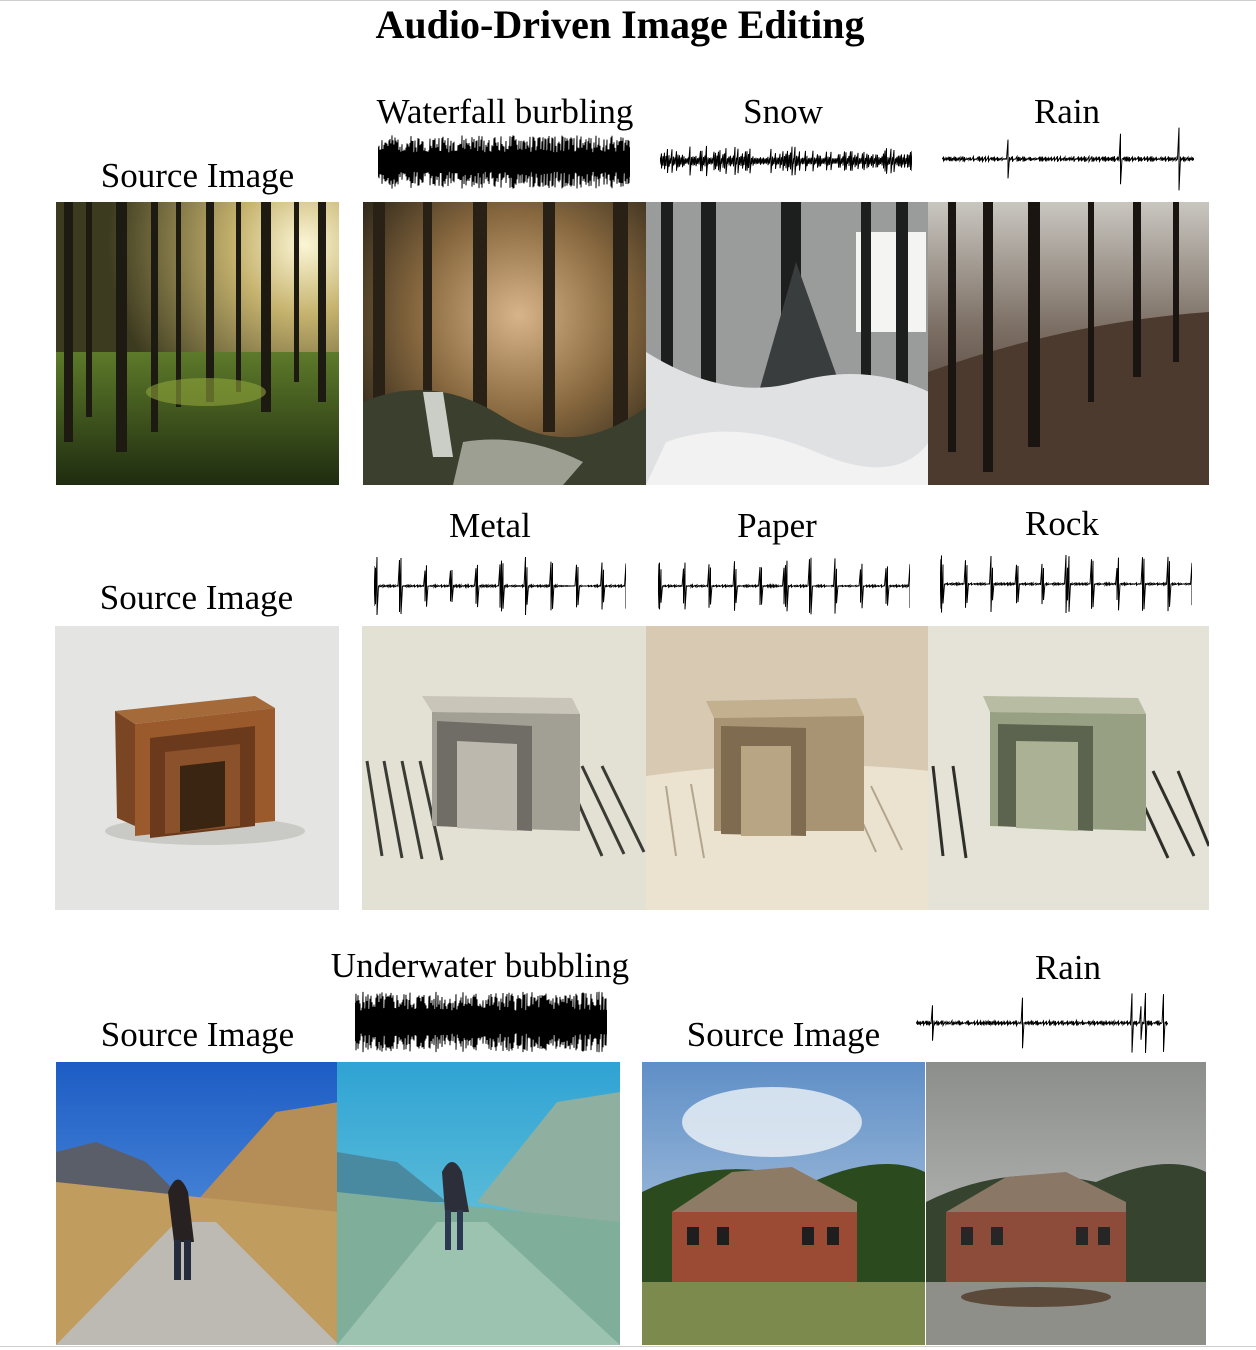 Image resolution: width=1256 pixels, height=1350 pixels. Describe the element at coordinates (504, 768) in the screenshot. I see `metal-tables-image` at that location.